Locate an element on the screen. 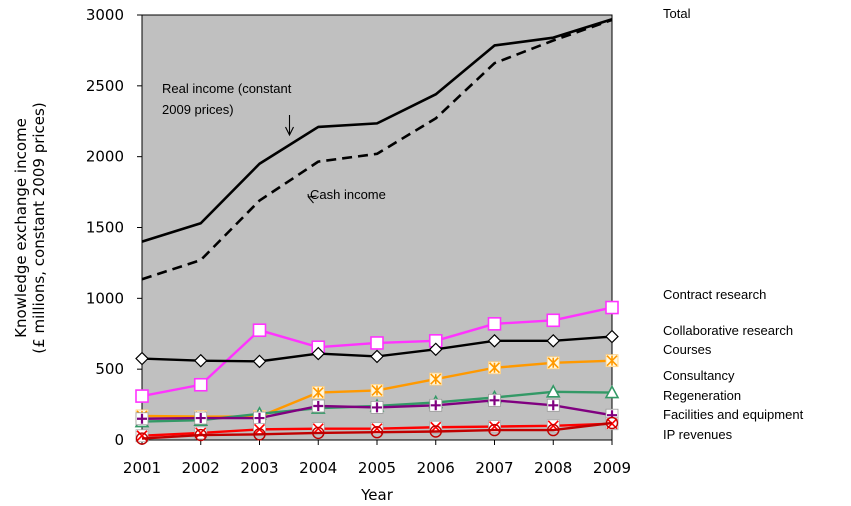 Image resolution: width=851 pixels, height=506 pixels. point-contract-research-2002 is located at coordinates (200, 384).